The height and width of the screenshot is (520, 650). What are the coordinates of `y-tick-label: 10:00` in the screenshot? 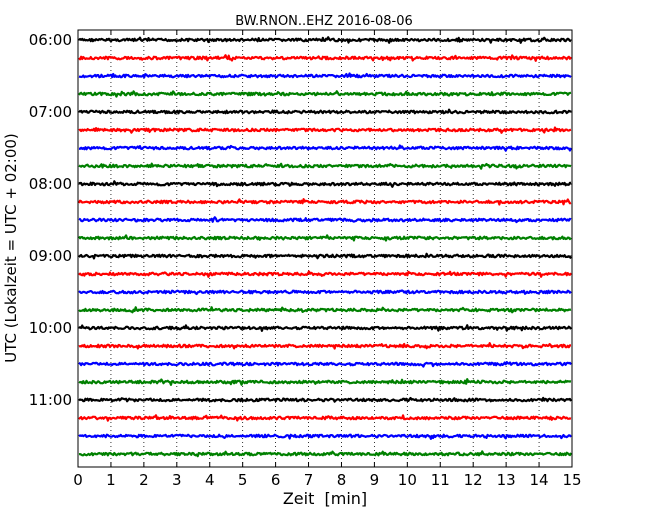 It's located at (50, 328).